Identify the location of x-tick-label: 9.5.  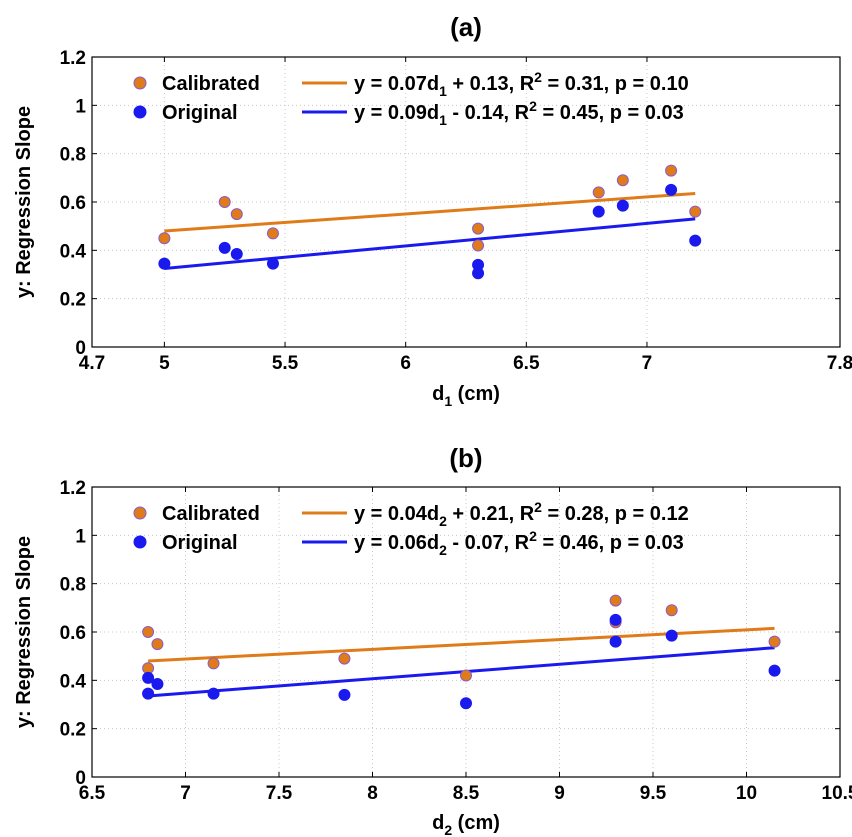
(653, 793).